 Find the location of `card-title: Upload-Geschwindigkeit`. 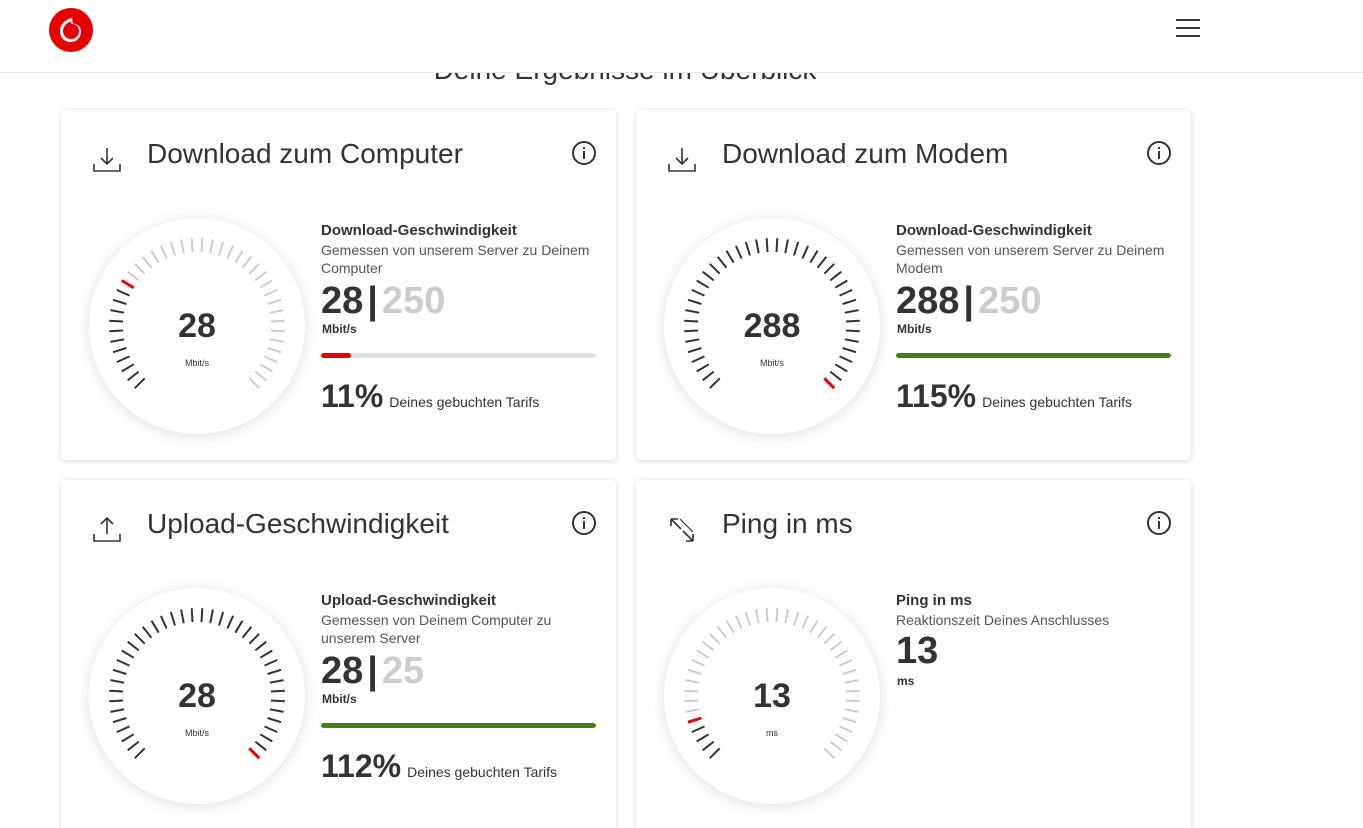

card-title: Upload-Geschwindigkeit is located at coordinates (298, 523).